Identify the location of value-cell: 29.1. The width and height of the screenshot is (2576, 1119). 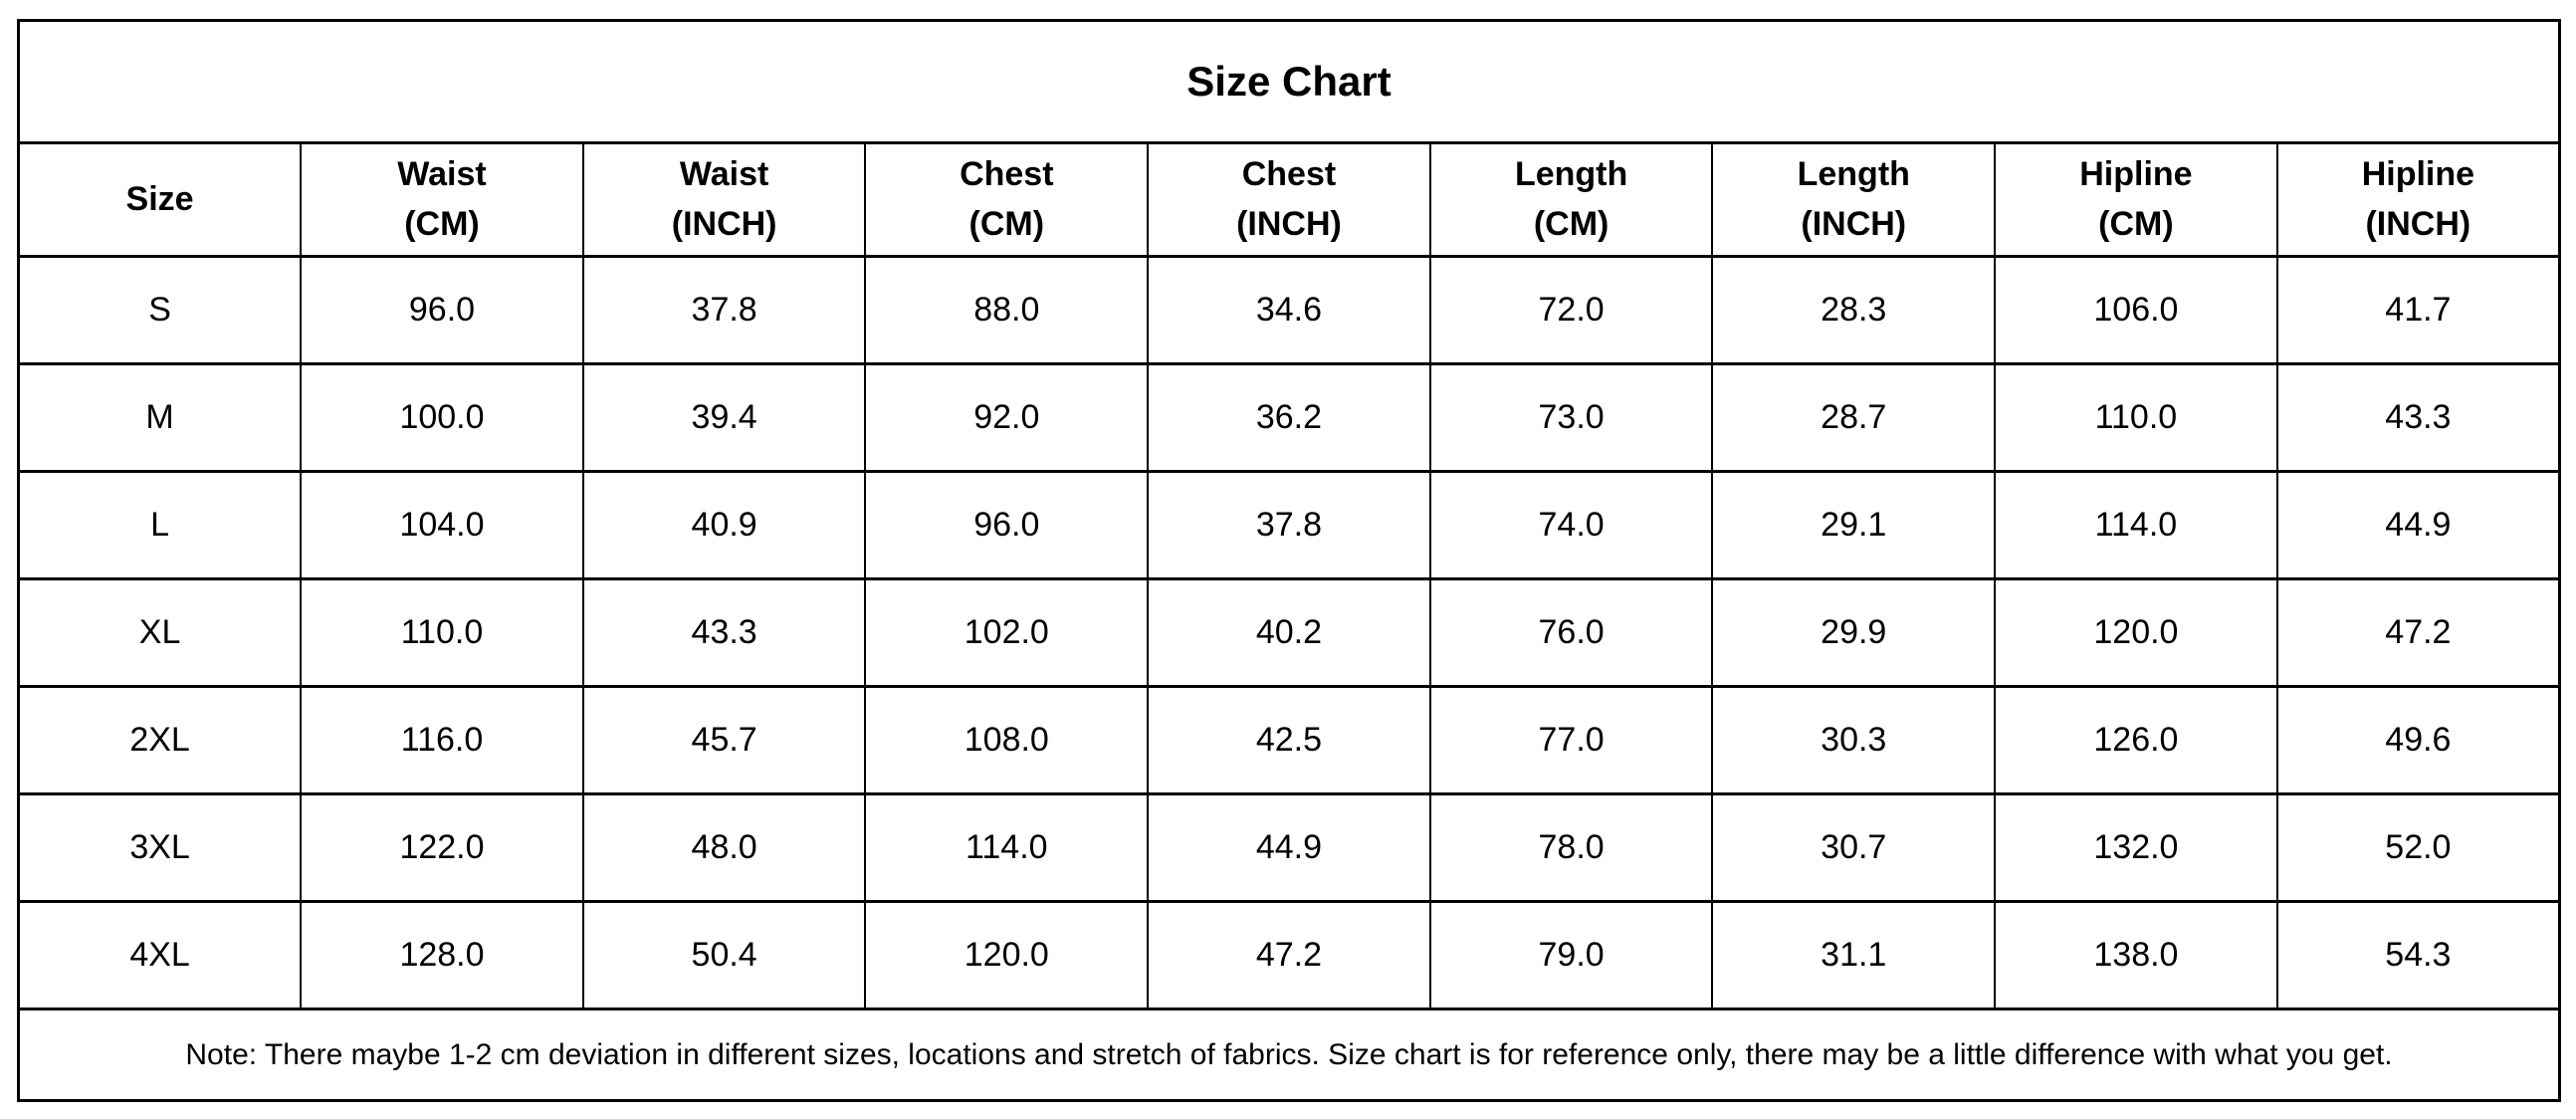
(1854, 525).